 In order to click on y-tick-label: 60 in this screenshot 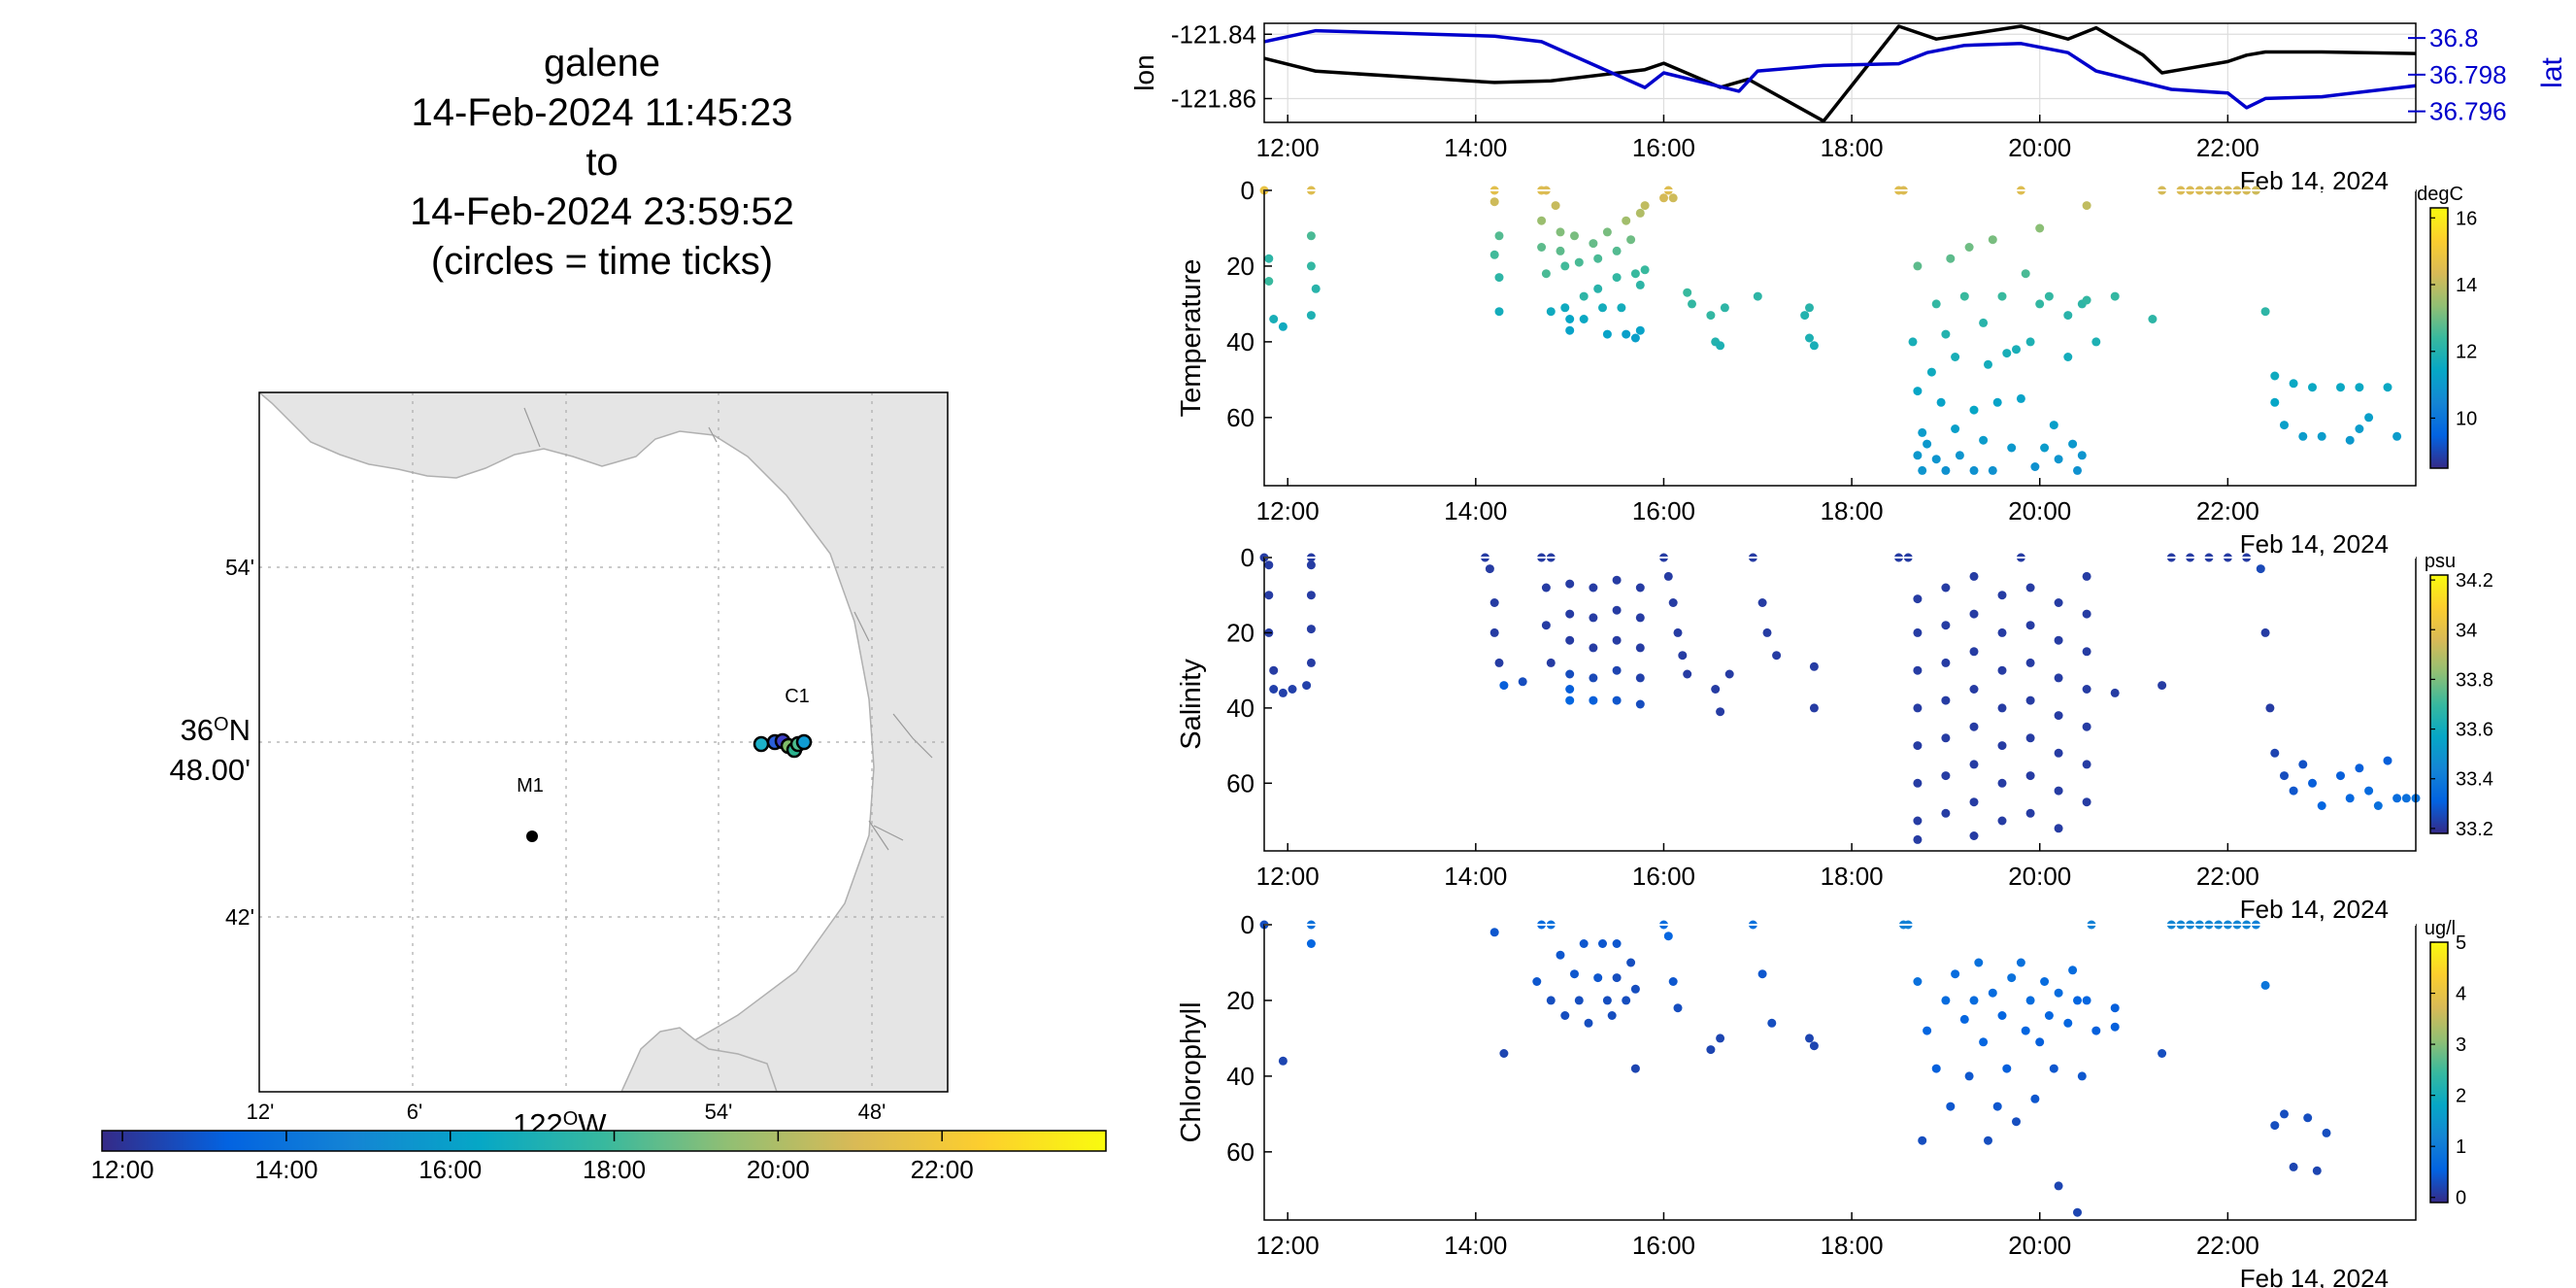, I will do `click(1240, 1152)`.